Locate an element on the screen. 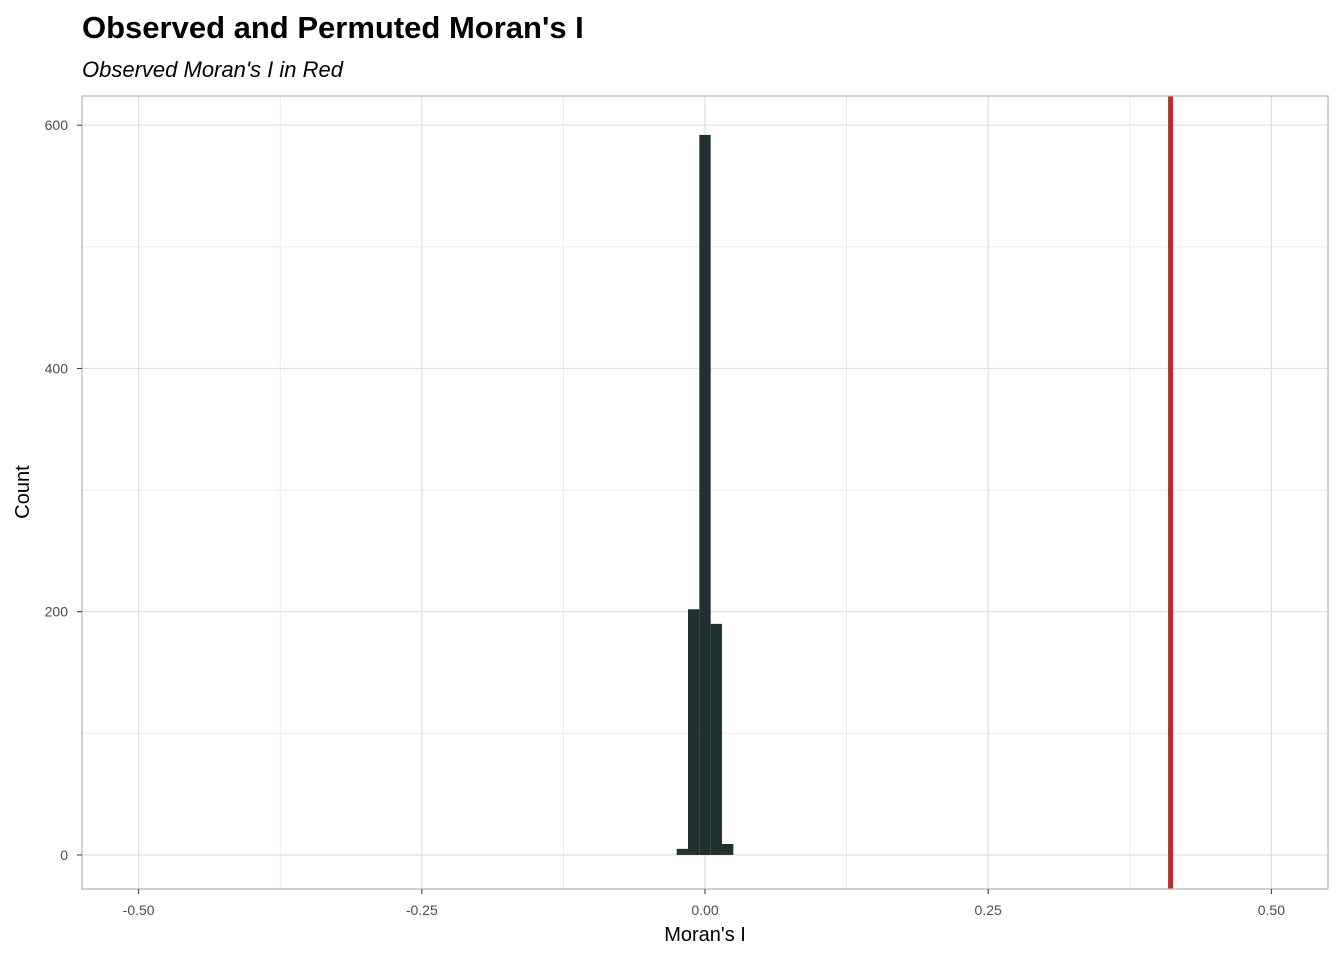  y-tick-label: 200 is located at coordinates (57, 612).